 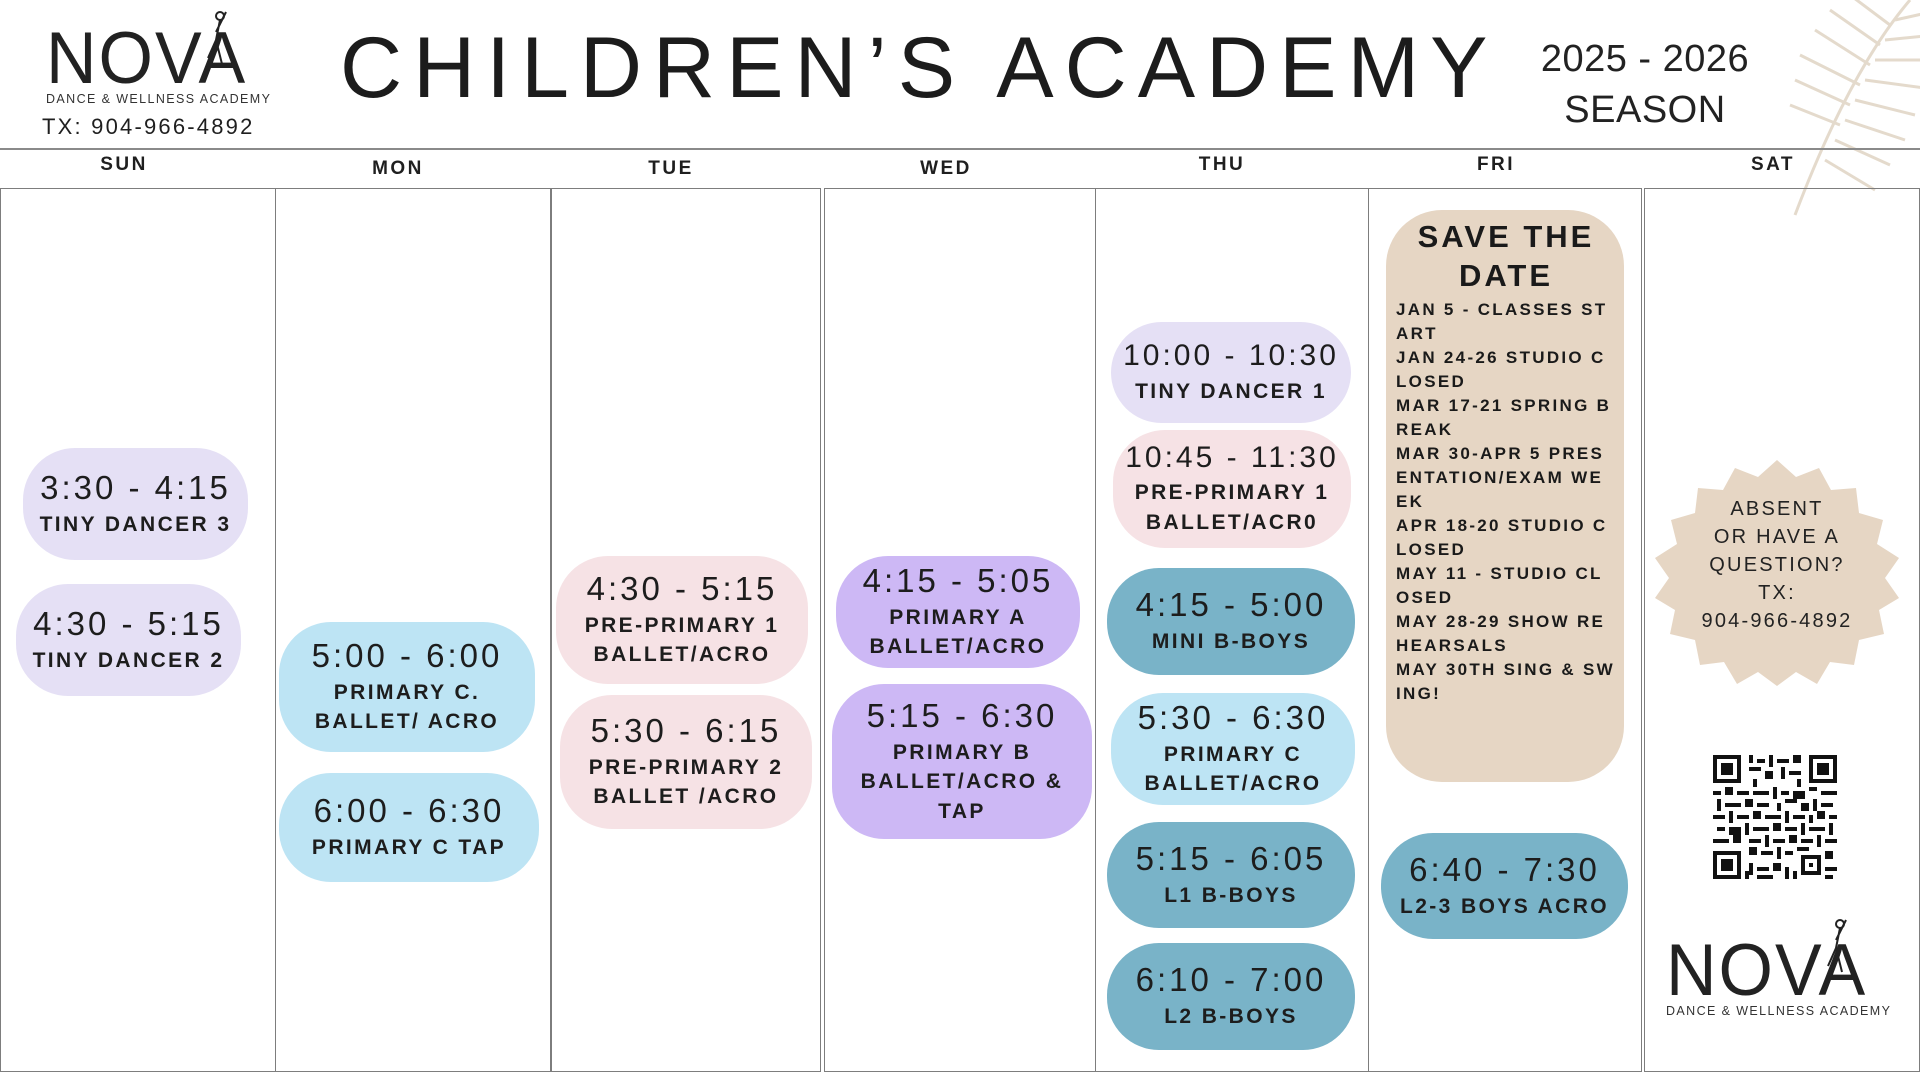 I want to click on class-time: 5:00 - 6:00, so click(x=407, y=656).